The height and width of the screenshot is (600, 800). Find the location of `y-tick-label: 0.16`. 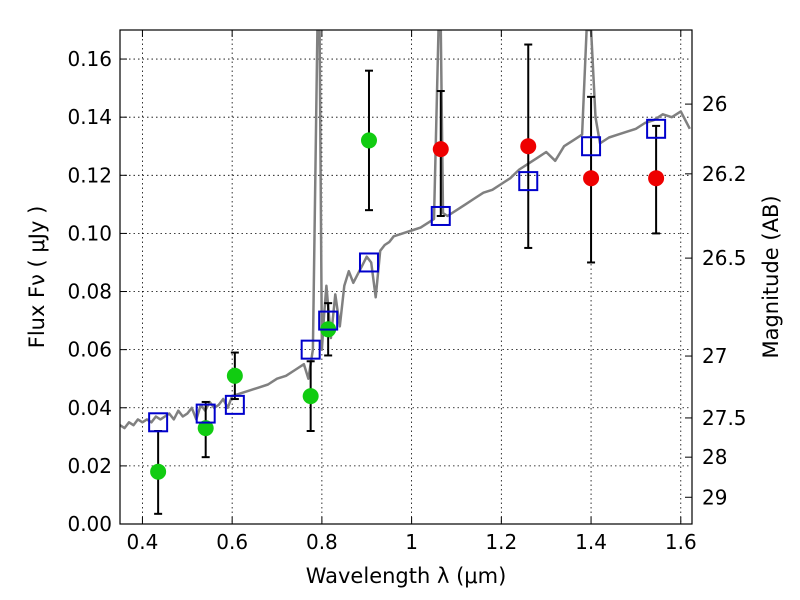

y-tick-label: 0.16 is located at coordinates (89, 59).